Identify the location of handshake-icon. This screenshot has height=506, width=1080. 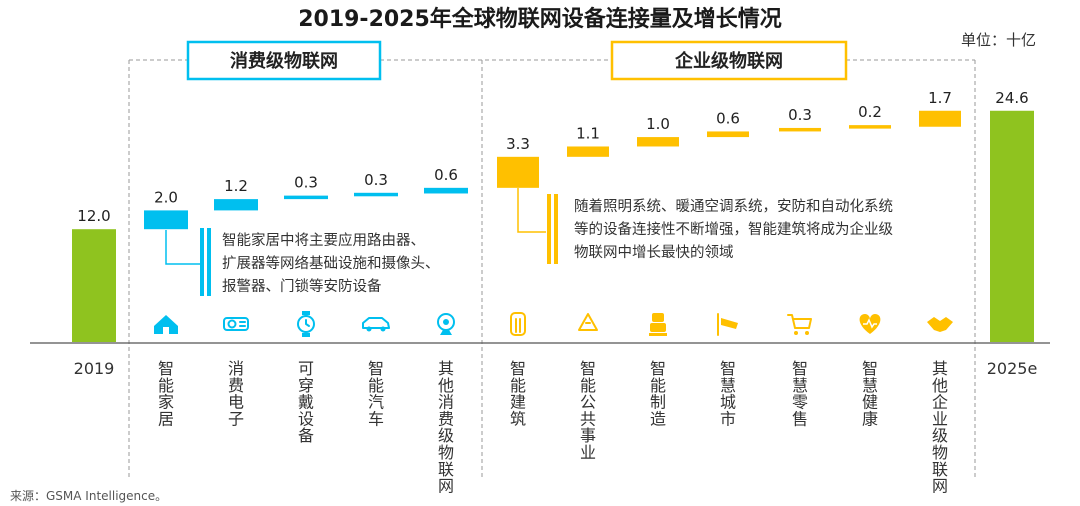
(940, 324).